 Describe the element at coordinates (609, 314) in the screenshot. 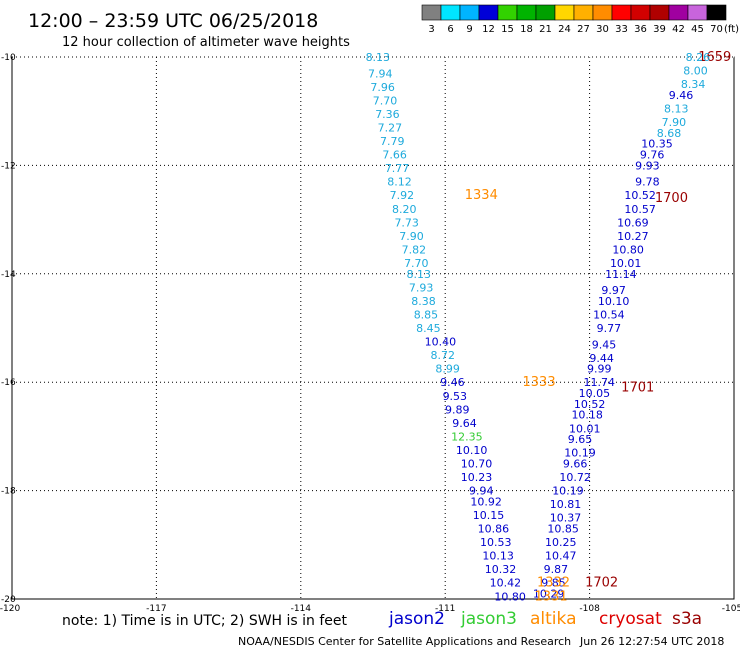

I see `data-point-label: 10.54` at that location.